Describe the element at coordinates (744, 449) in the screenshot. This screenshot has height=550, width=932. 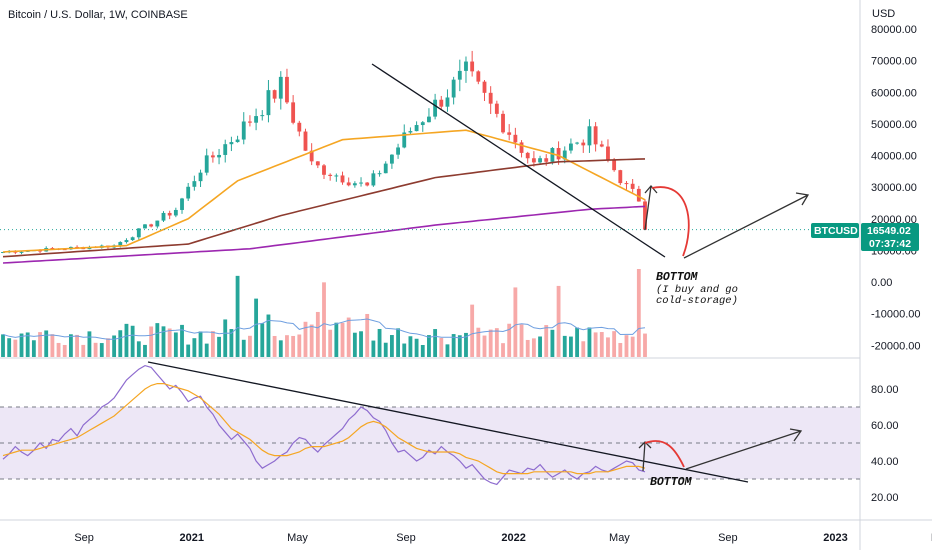
I see `projection-arrow-rsi` at that location.